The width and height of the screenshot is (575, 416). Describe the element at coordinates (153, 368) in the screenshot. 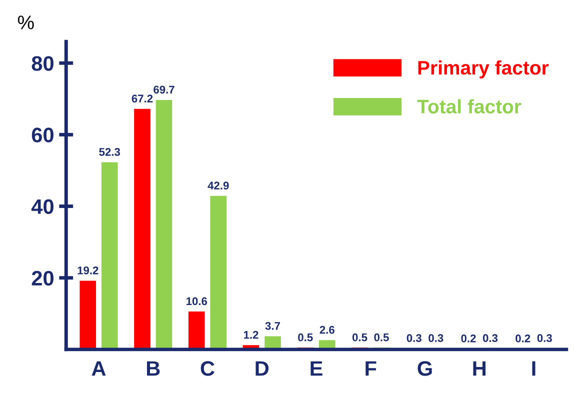

I see `x-tick-label: B` at that location.